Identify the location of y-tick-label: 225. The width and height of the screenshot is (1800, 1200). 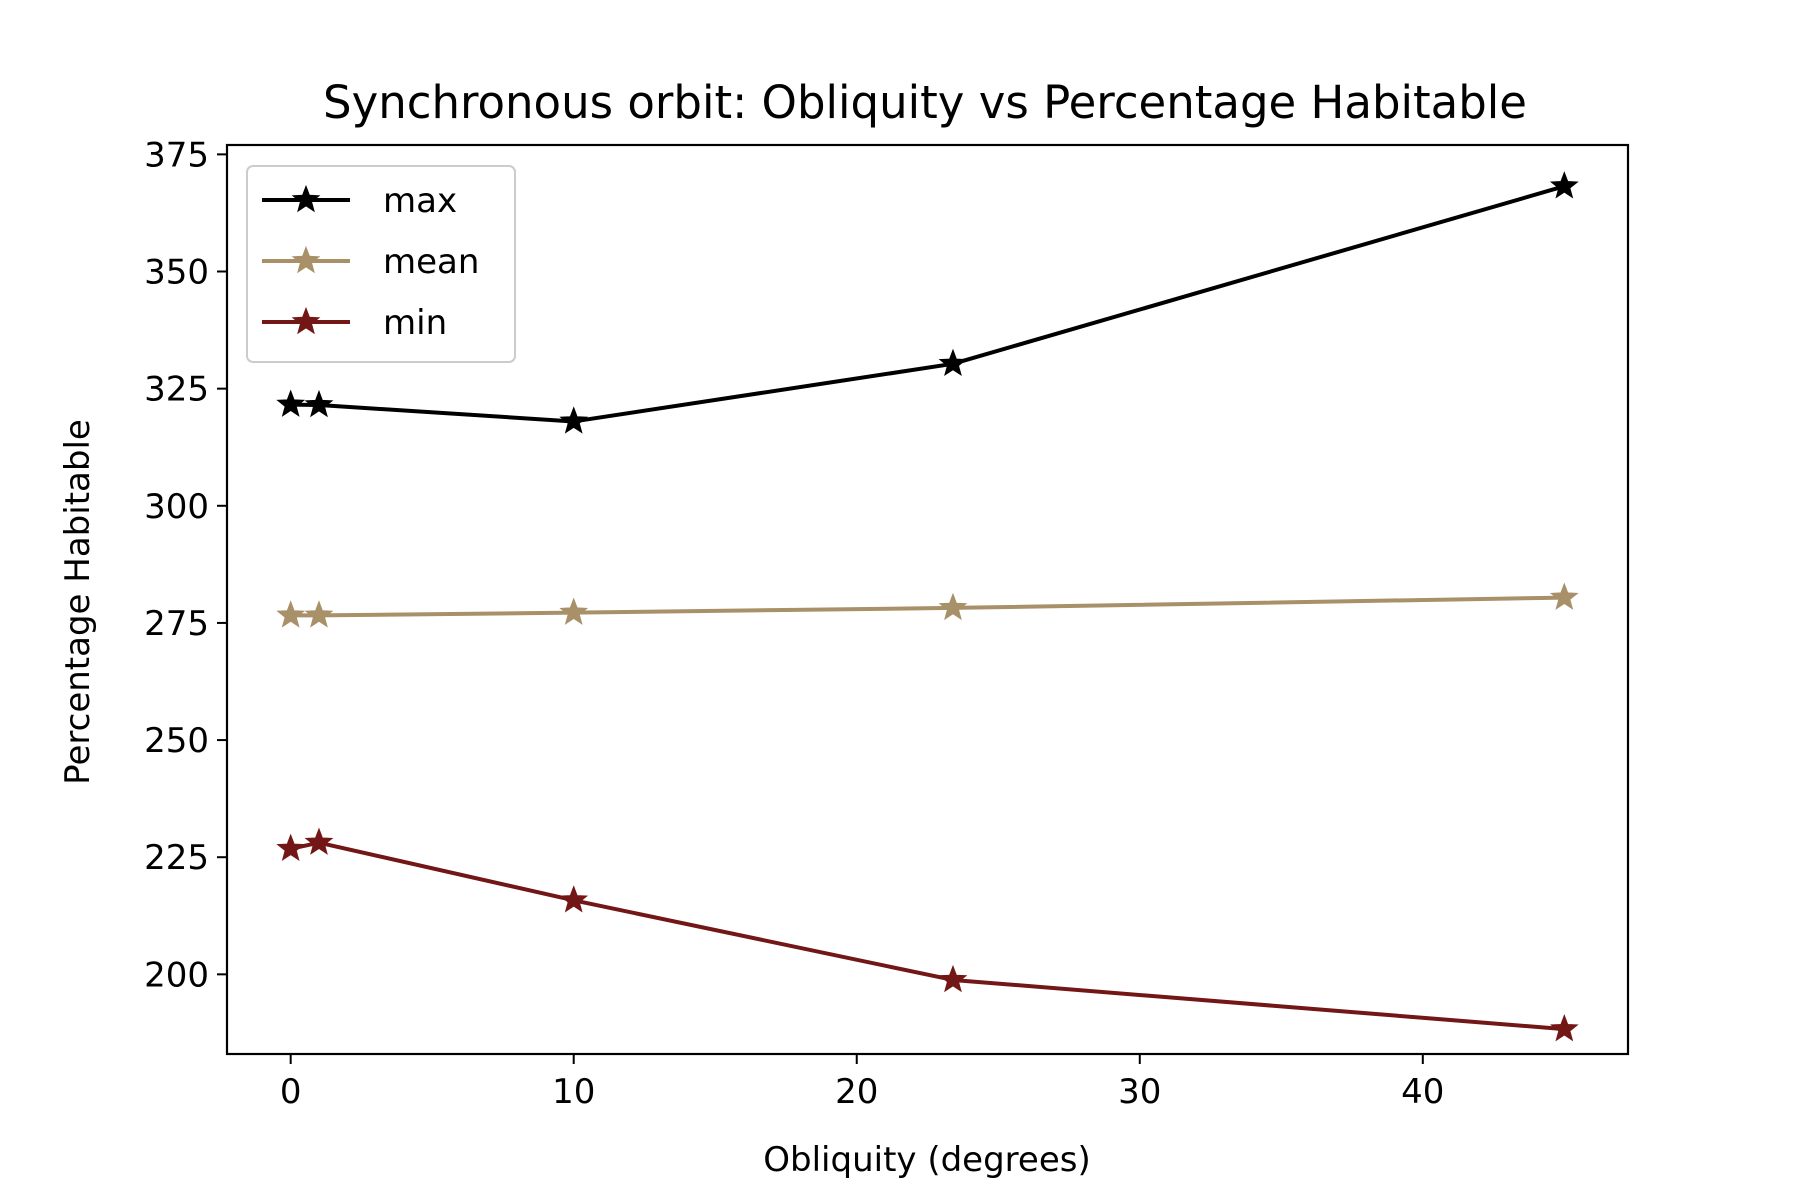
(176, 858).